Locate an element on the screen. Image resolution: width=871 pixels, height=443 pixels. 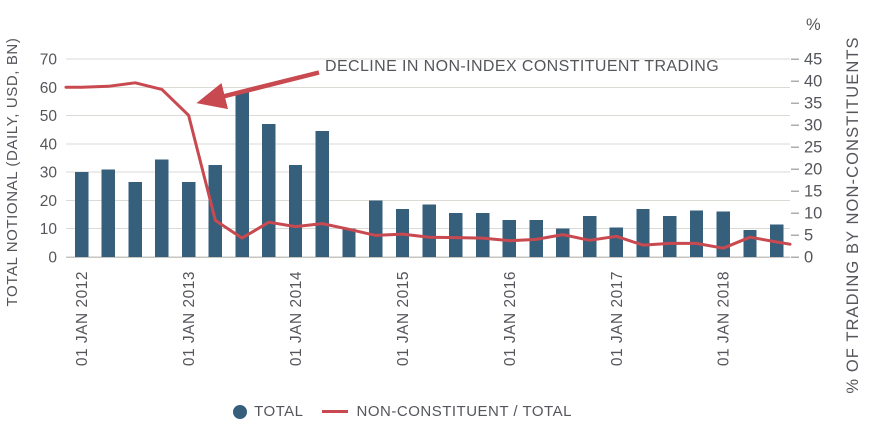
x-axis-tick-label: 01 JAN 2014 is located at coordinates (296, 318).